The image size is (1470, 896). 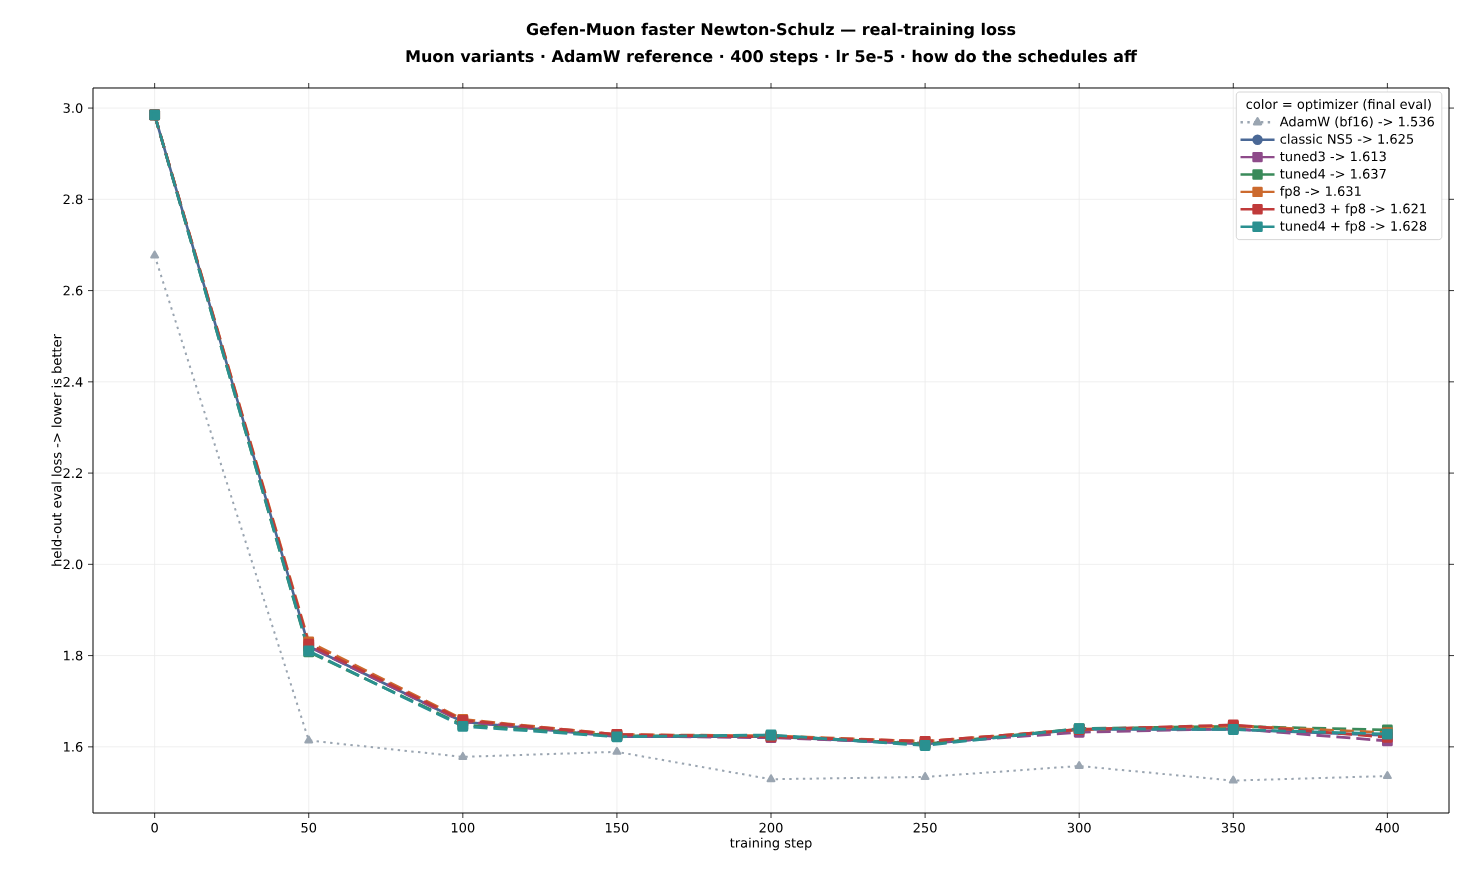 I want to click on legend-label: AdamW (bf16) -> 1.536, so click(x=1356, y=122).